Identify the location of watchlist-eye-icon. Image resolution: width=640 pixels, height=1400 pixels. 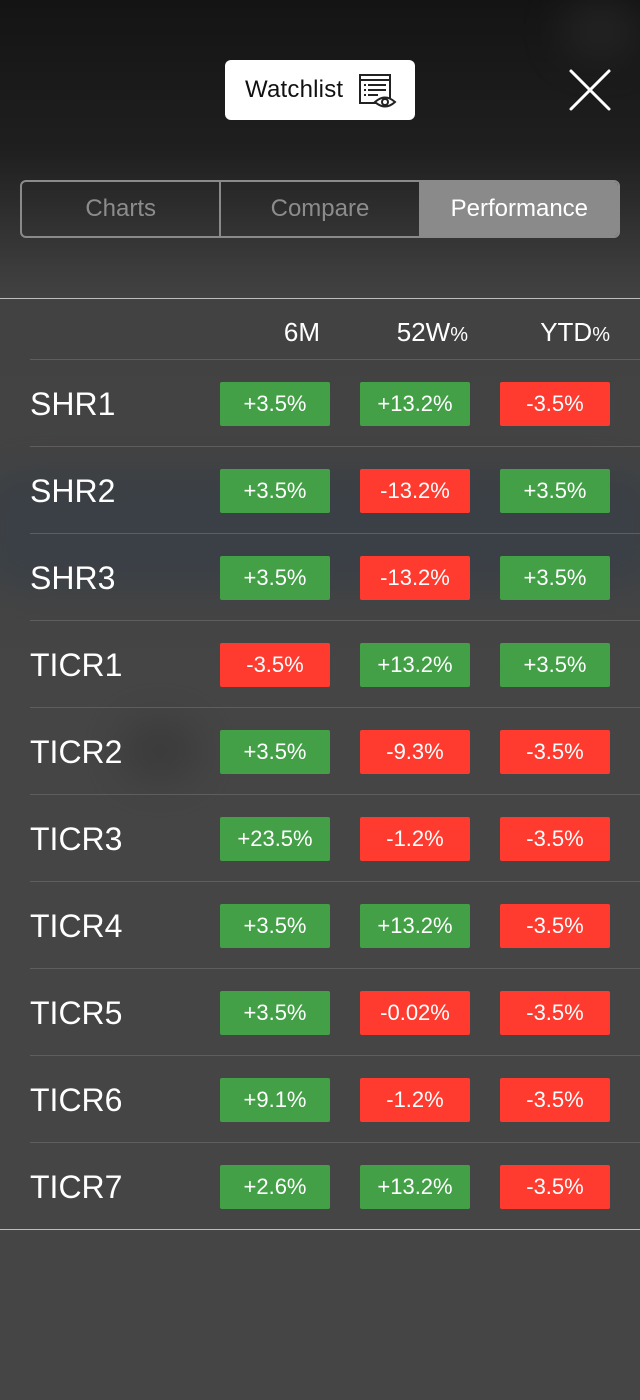
(378, 91).